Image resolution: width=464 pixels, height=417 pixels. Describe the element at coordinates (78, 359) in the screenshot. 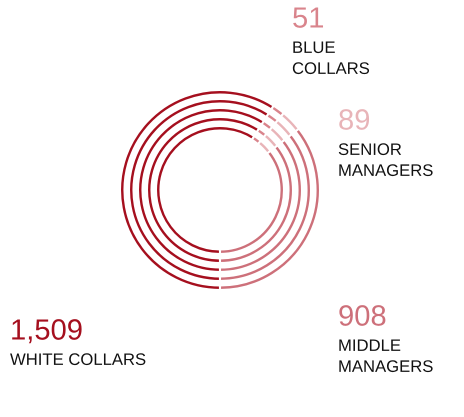

I see `slice-label: WHITE COLLARS` at that location.